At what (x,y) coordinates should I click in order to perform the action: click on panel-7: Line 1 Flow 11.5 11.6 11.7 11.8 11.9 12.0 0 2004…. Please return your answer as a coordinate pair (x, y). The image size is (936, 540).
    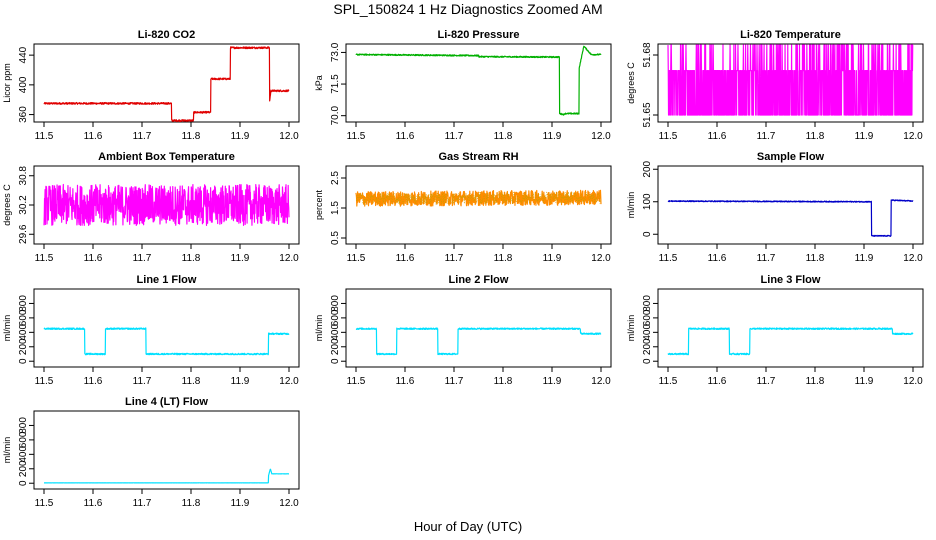
    Looking at the image, I should click on (151, 330).